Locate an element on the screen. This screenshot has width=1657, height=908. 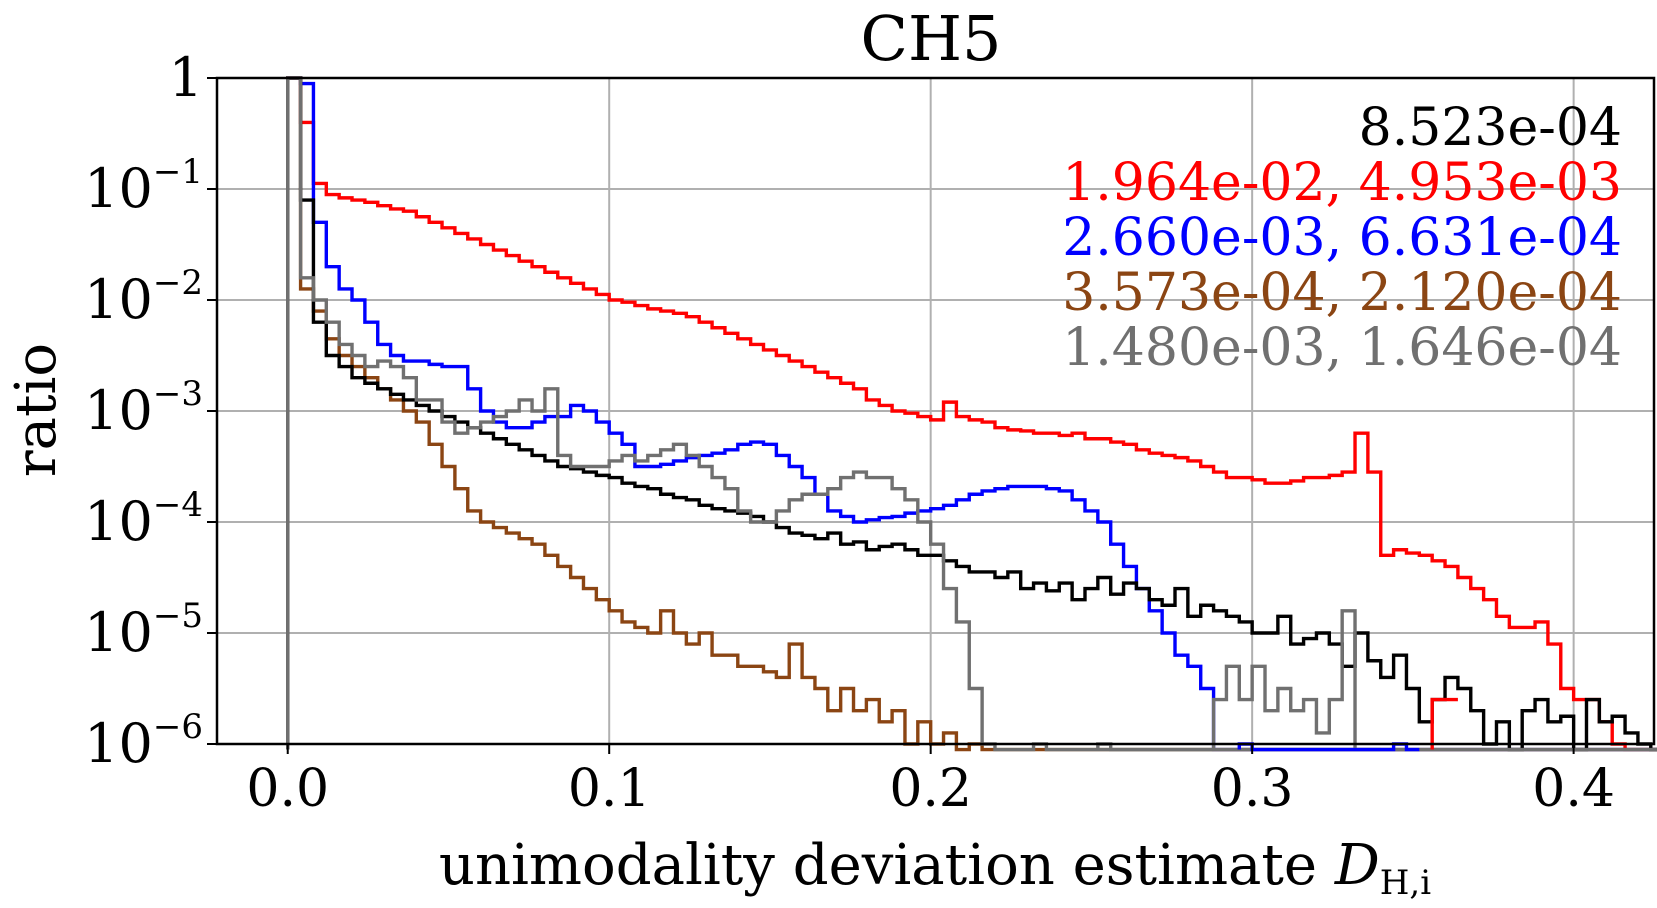
legend-entry-brown: 3.573e-04, 2.120e-04 is located at coordinates (1342, 293).